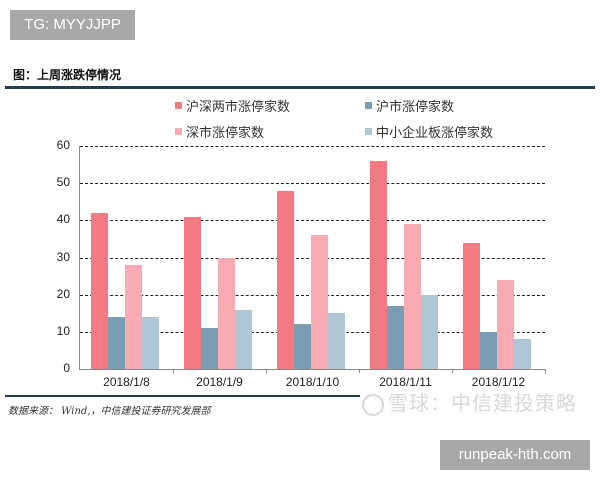 This screenshot has width=600, height=480. I want to click on y-tick-label: 60, so click(63, 145).